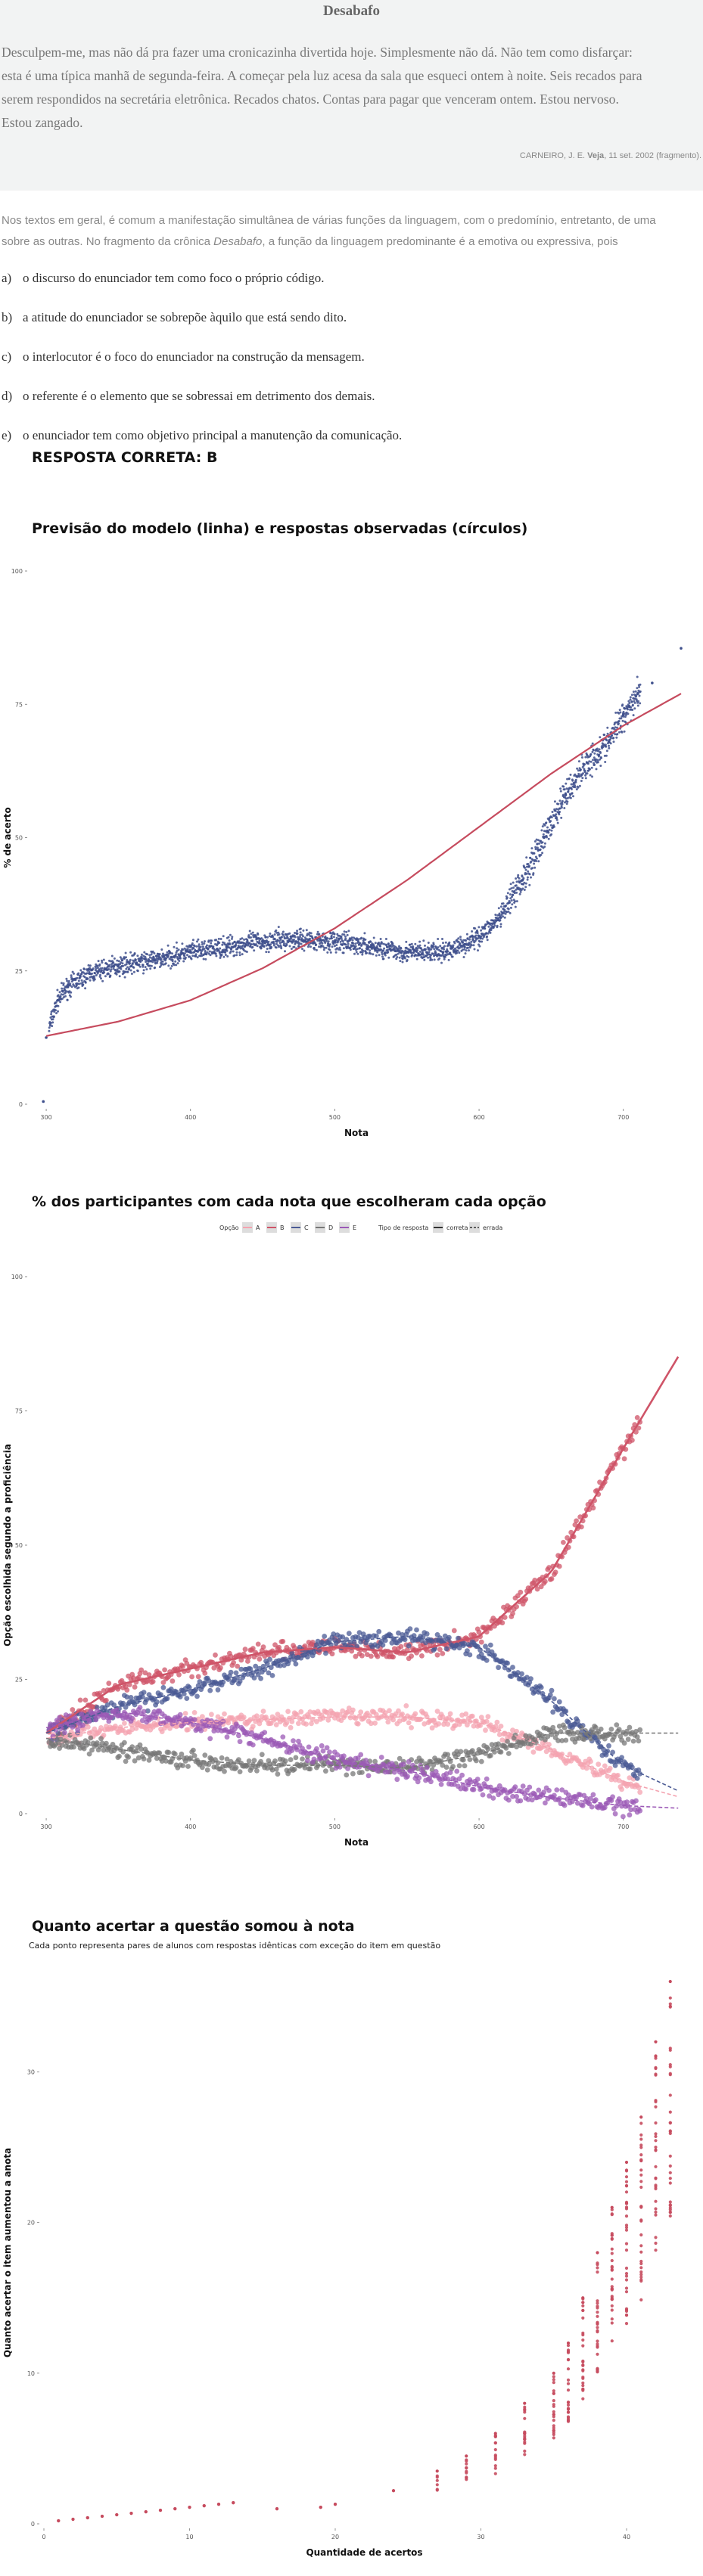 The width and height of the screenshot is (703, 2576). What do you see at coordinates (351, 11) in the screenshot?
I see `passage-title: Desabafo` at bounding box center [351, 11].